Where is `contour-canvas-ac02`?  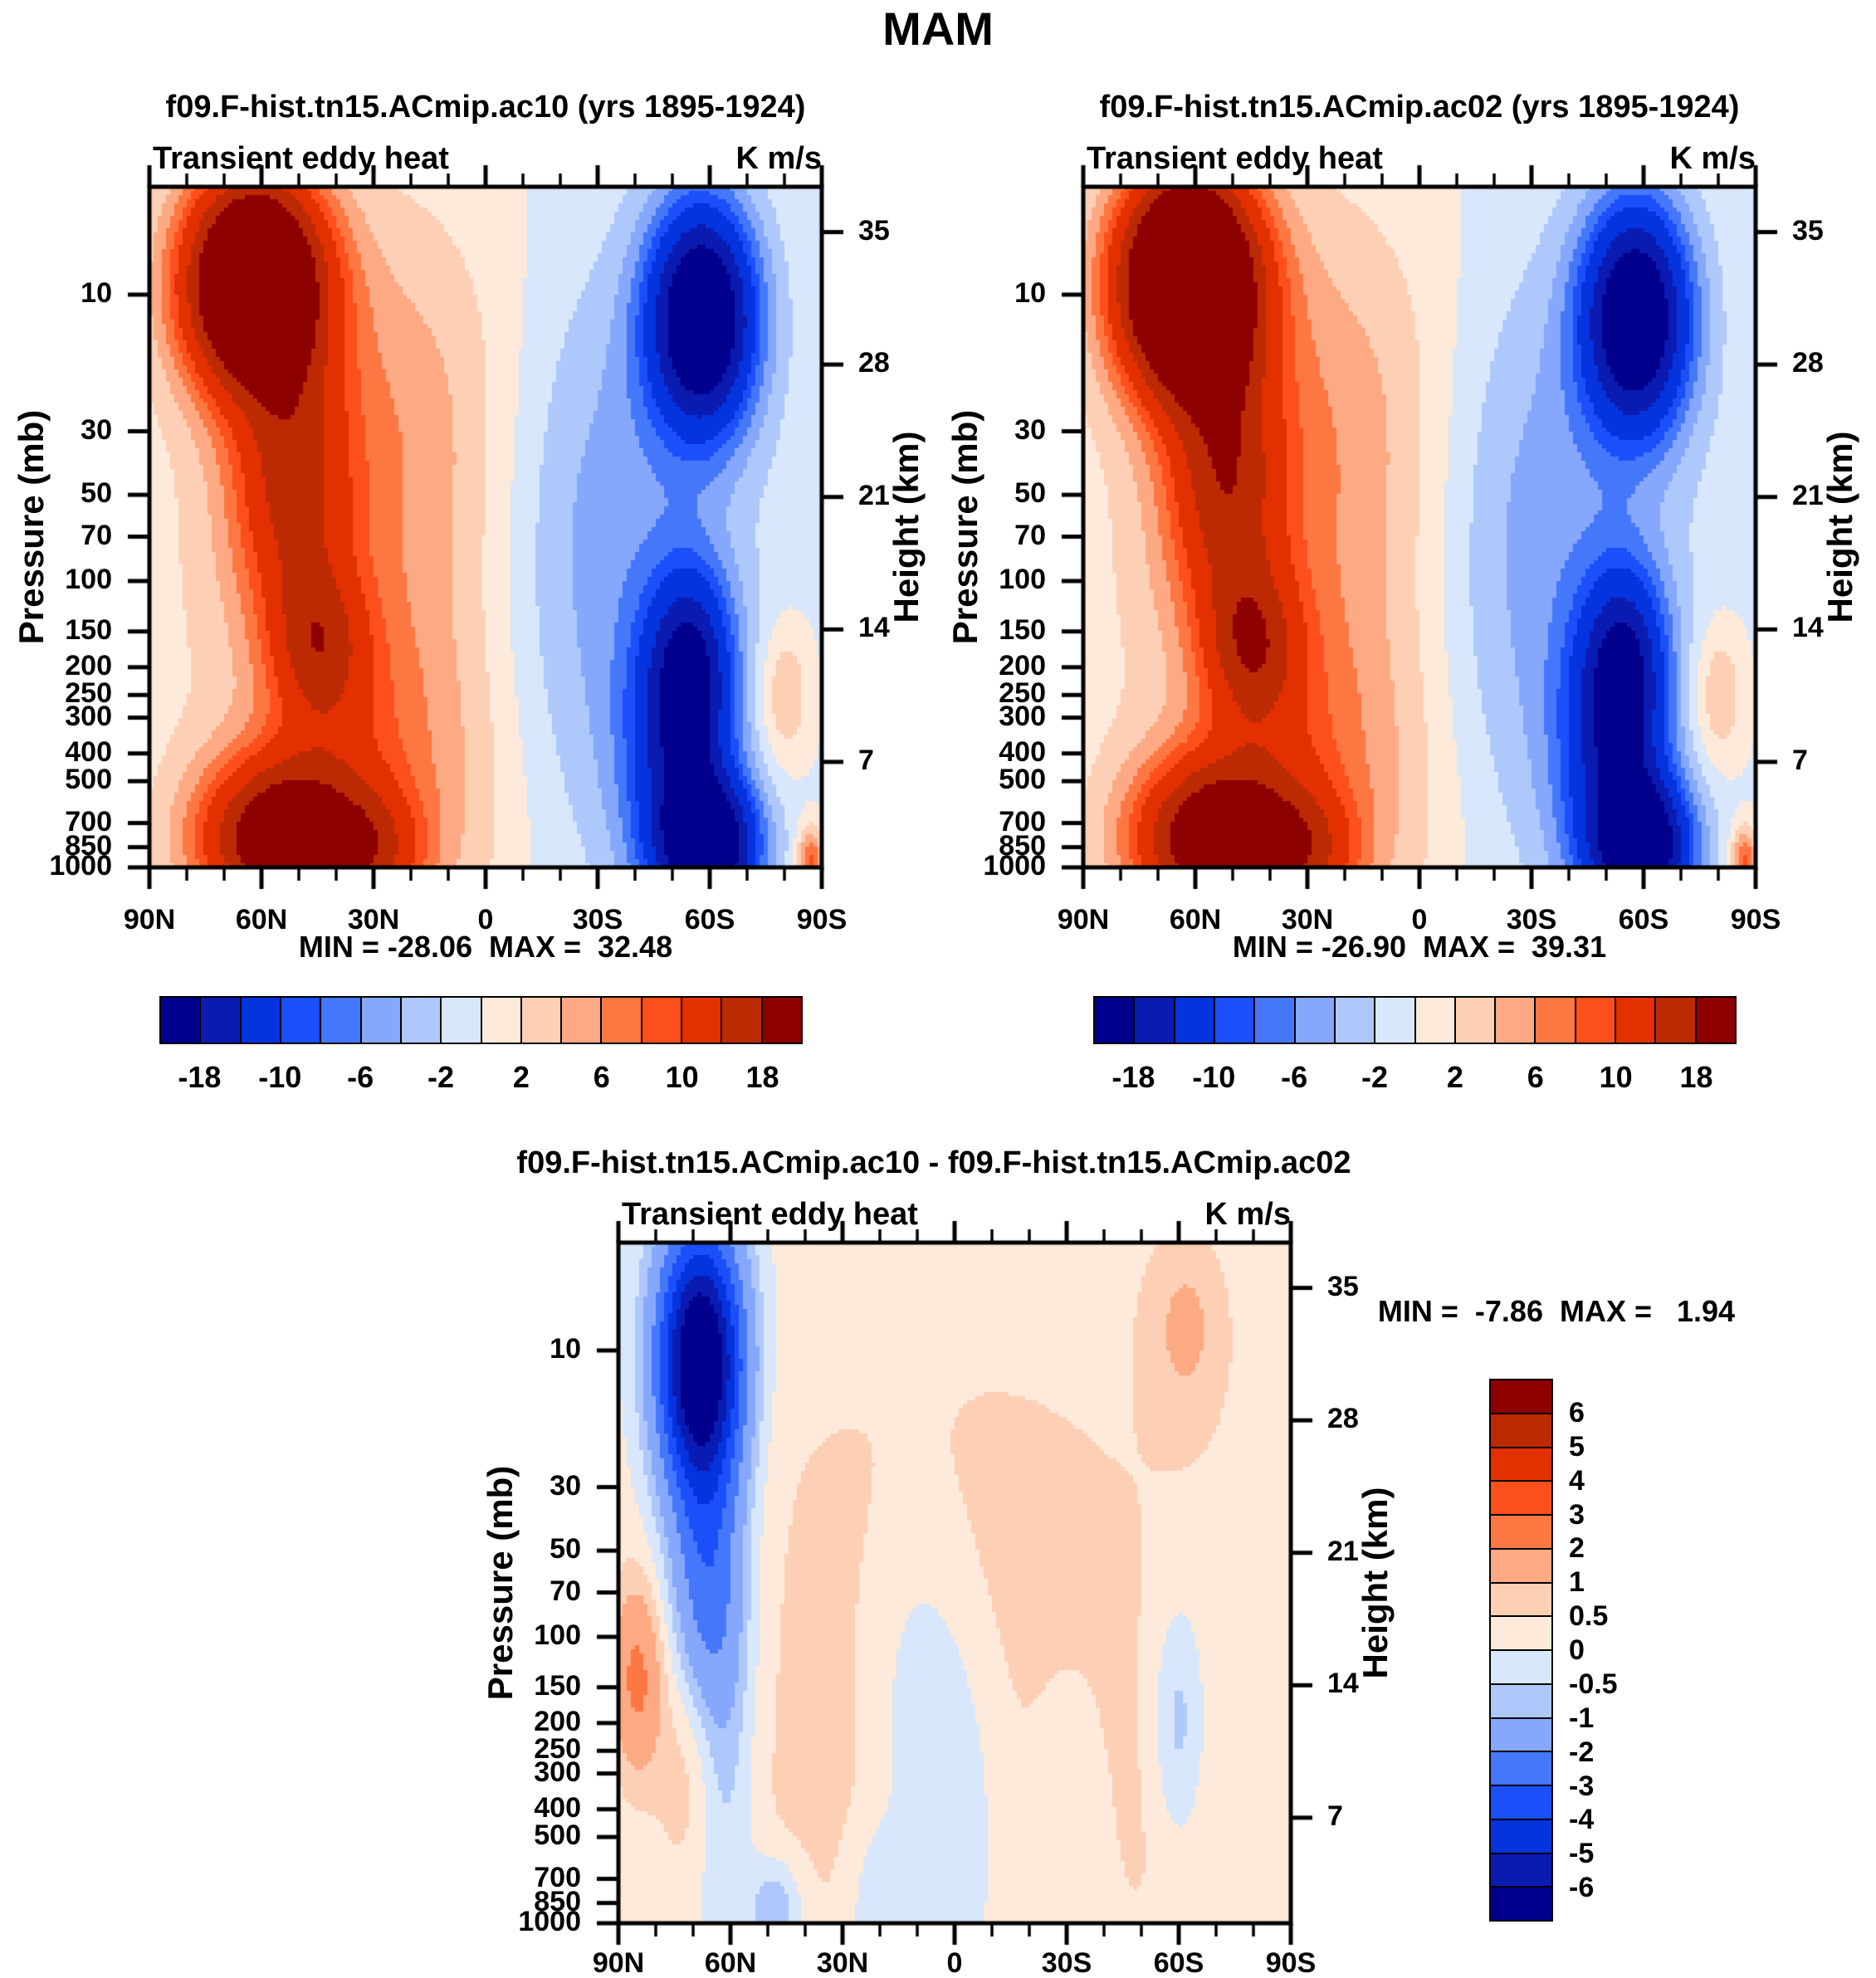 contour-canvas-ac02 is located at coordinates (1419, 527).